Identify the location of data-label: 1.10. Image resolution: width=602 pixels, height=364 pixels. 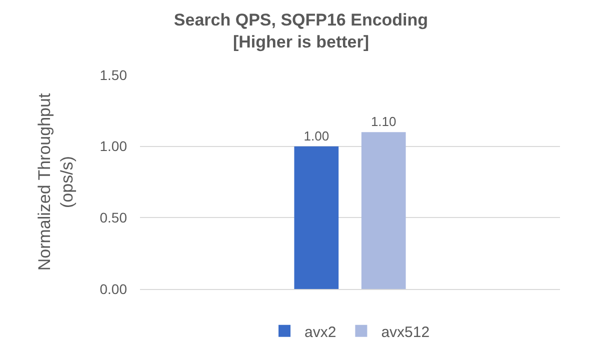
(383, 122).